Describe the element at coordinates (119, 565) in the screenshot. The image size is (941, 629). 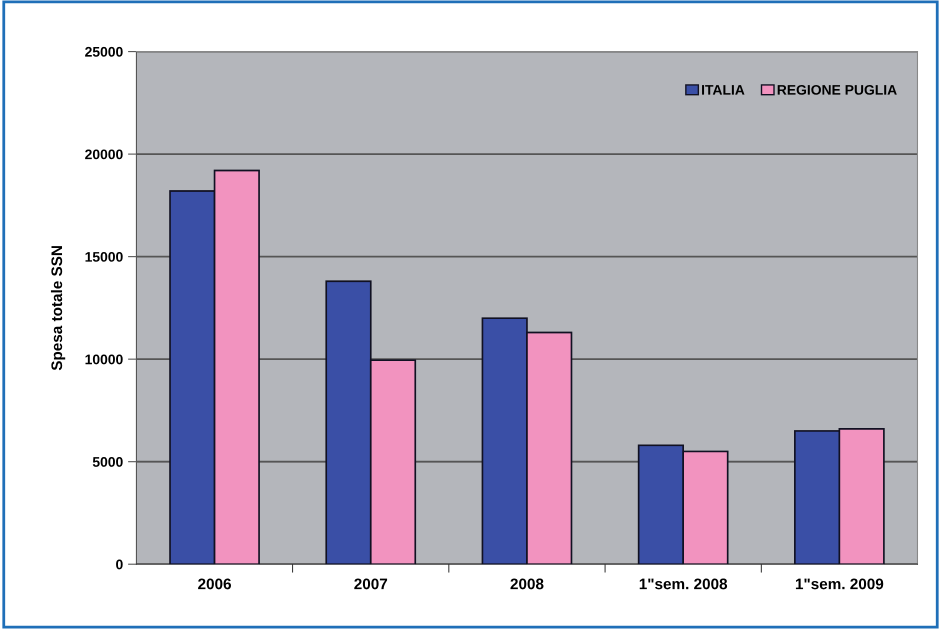
I see `y-tick-label: 0` at that location.